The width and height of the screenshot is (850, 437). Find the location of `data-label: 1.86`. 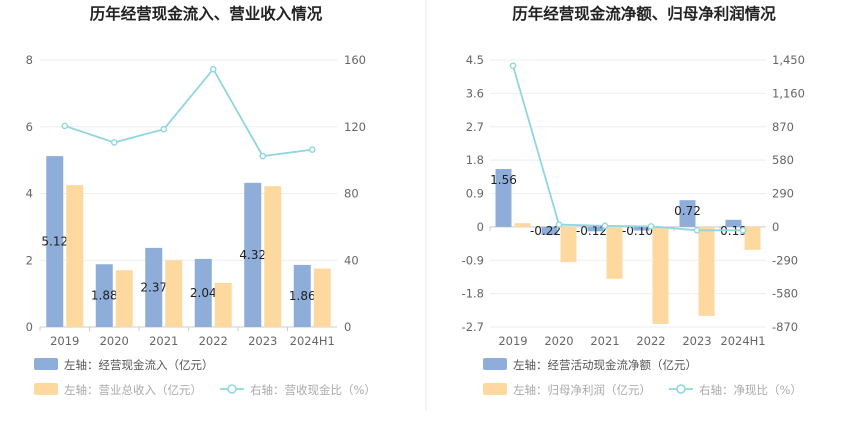

data-label: 1.86 is located at coordinates (302, 296).